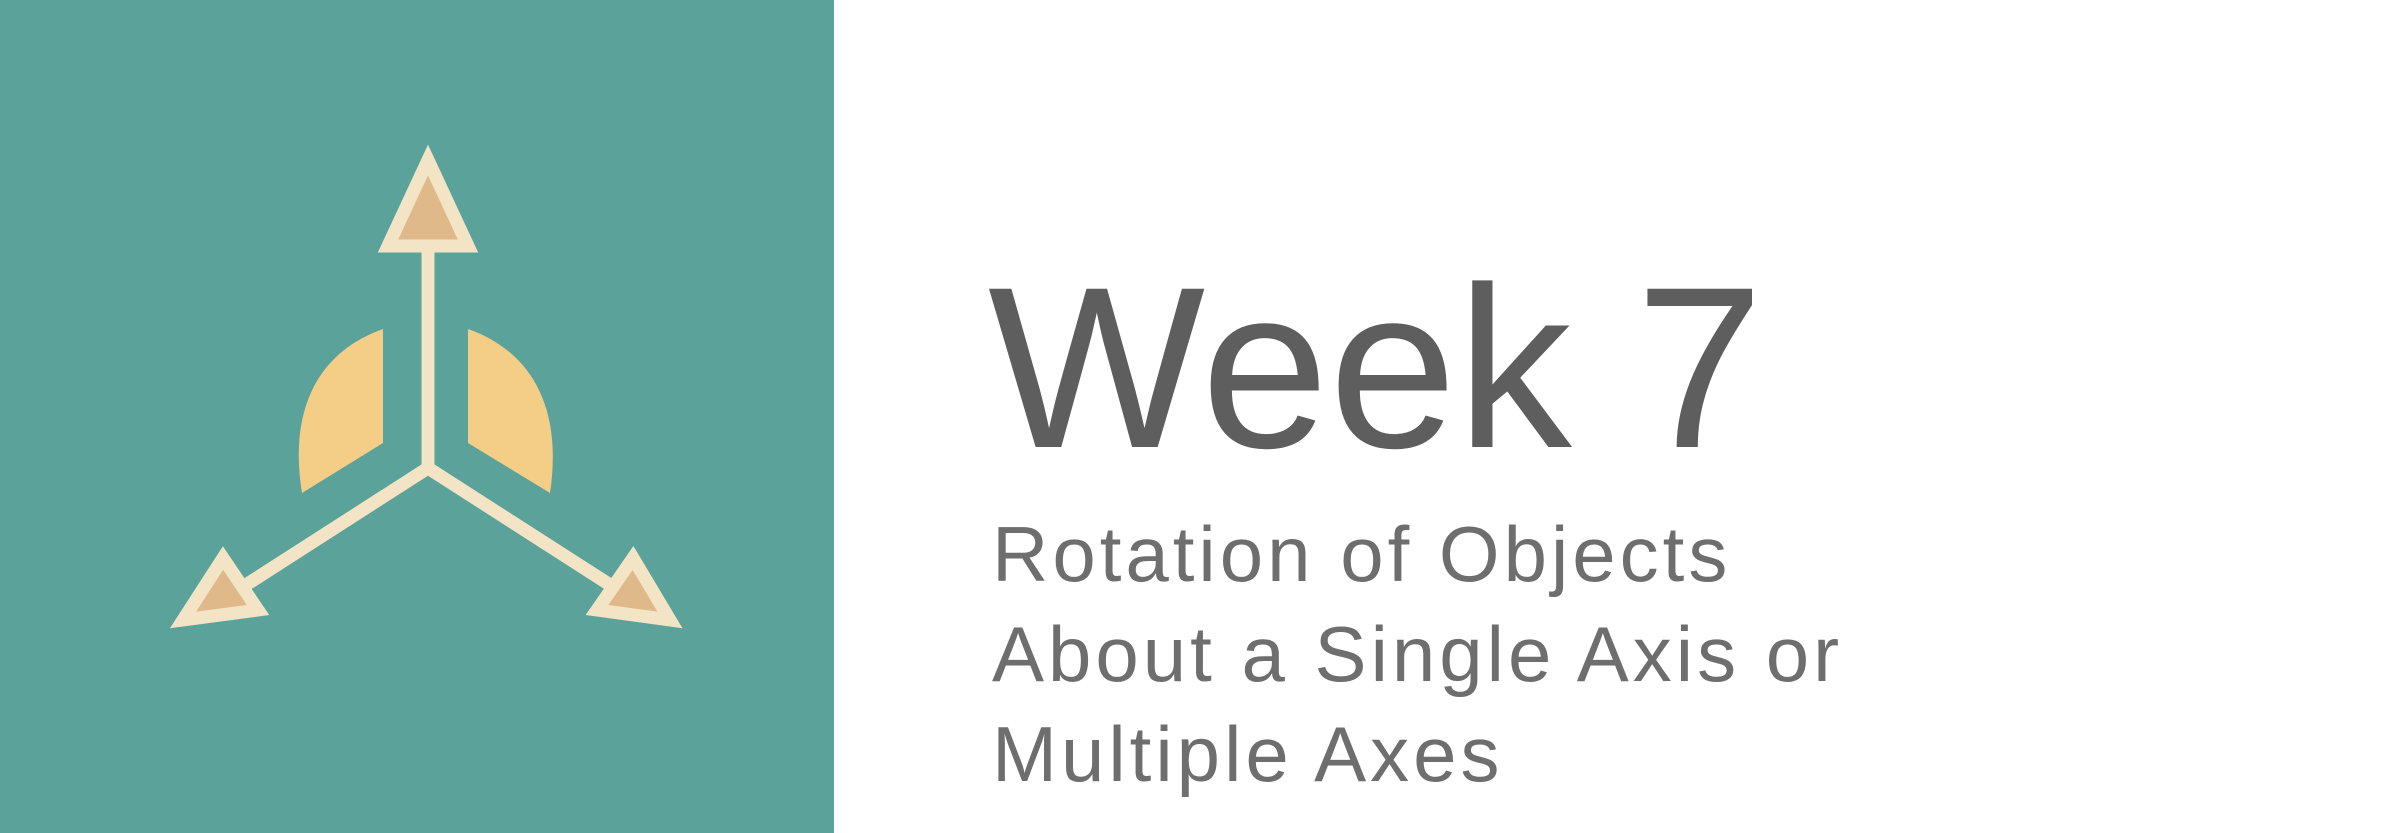  What do you see at coordinates (510, 411) in the screenshot?
I see `rotation-arc-right-icon` at bounding box center [510, 411].